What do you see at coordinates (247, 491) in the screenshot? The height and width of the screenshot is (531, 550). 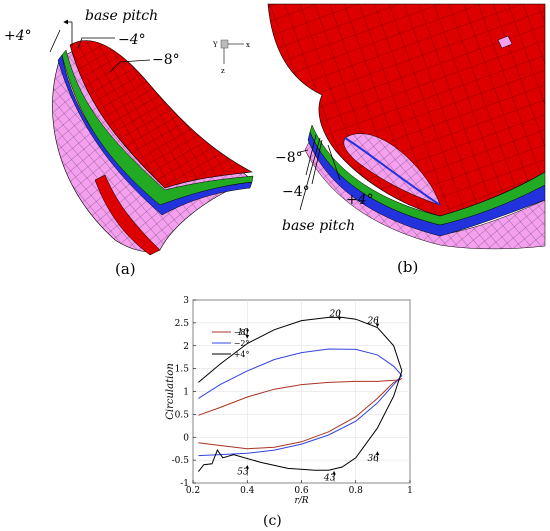 I see `x-tick-label: 0.4` at bounding box center [247, 491].